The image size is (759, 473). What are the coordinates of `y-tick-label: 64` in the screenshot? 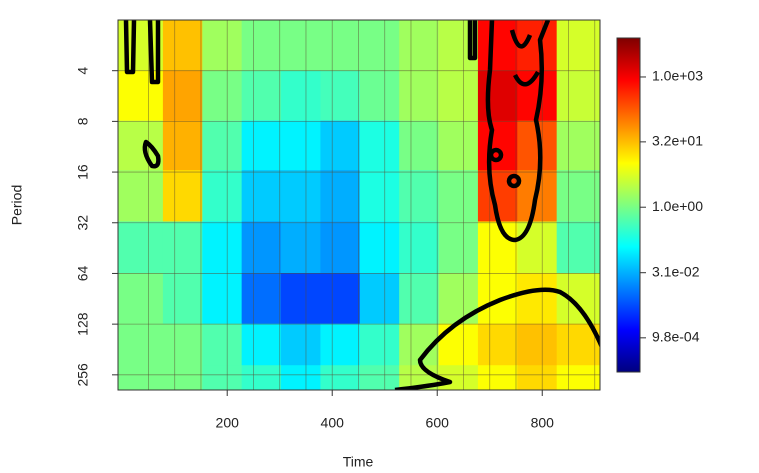 It's located at (83, 273).